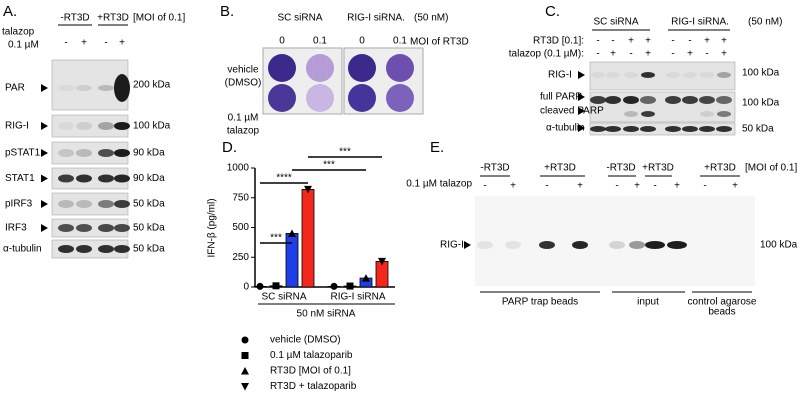  Describe the element at coordinates (152, 85) in the screenshot. I see `kda: 200 kDa` at that location.